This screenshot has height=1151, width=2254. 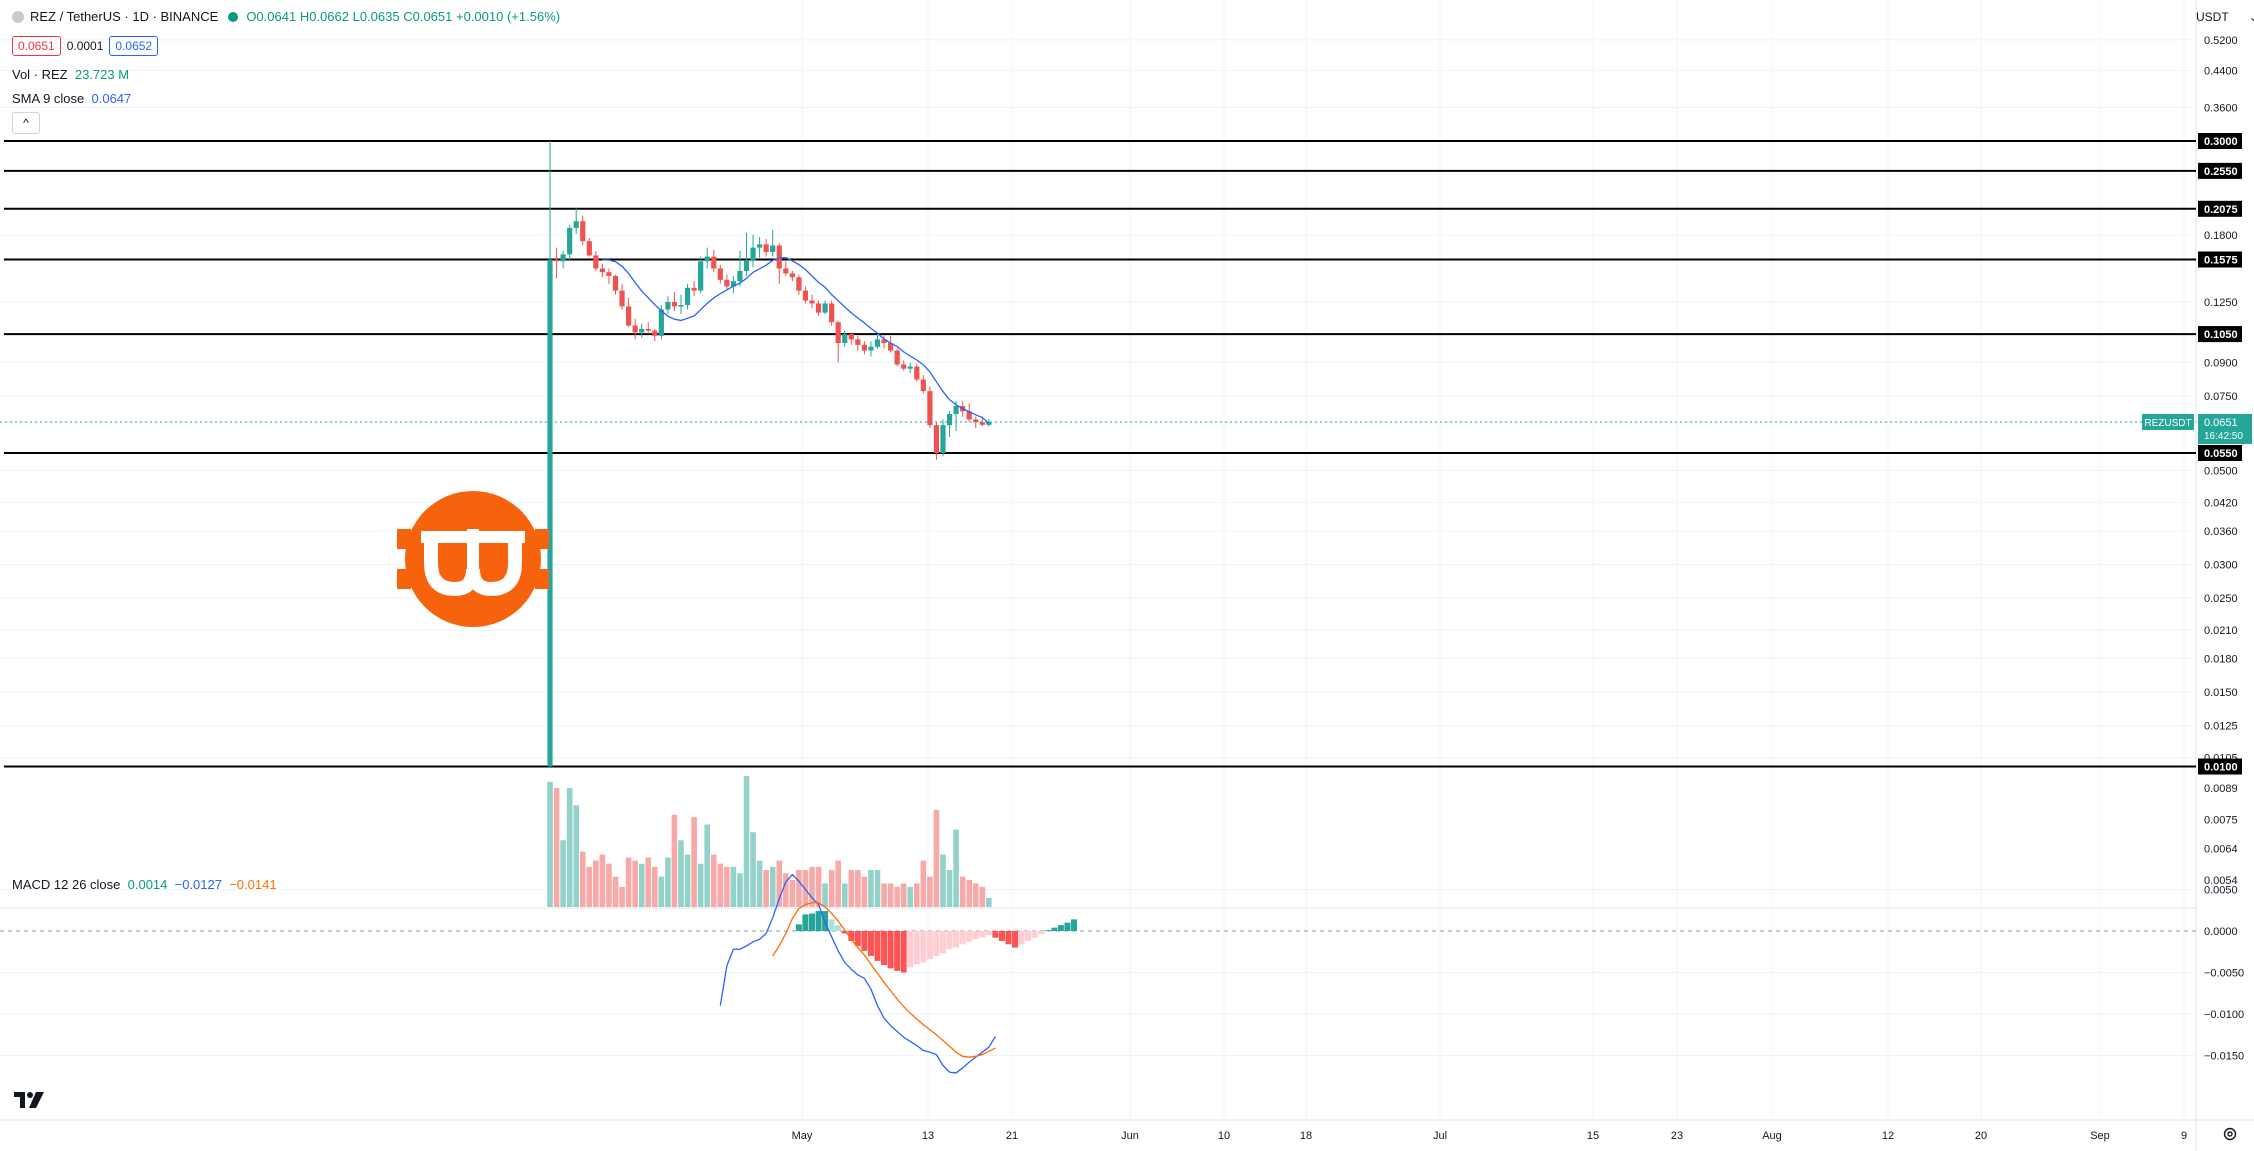 I want to click on sma-legend: SMA 9 close 0.0647, so click(x=71, y=99).